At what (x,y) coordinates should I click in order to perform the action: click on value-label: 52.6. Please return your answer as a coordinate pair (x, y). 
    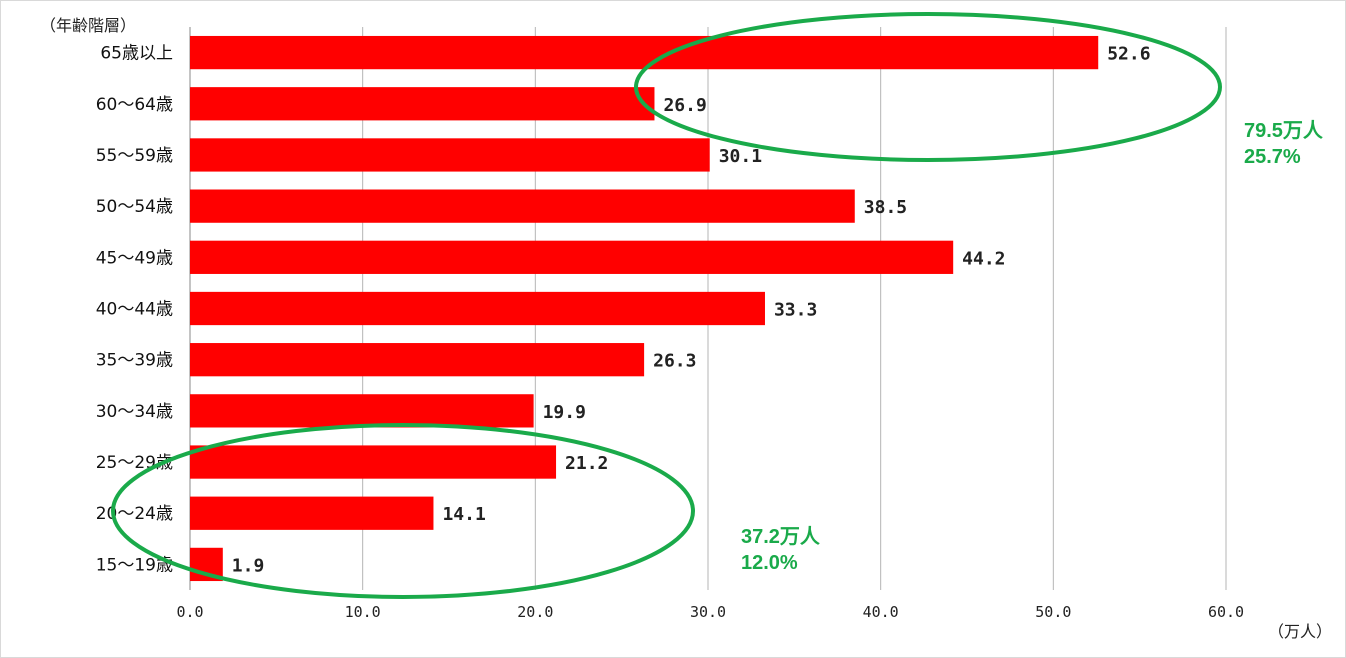
    Looking at the image, I should click on (1128, 54).